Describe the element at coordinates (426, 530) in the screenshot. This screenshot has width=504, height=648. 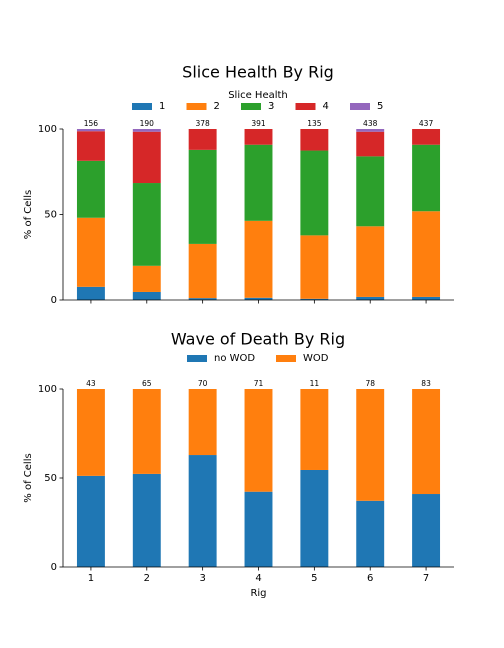
I see `bar-rig-7-series-no-WOD` at that location.